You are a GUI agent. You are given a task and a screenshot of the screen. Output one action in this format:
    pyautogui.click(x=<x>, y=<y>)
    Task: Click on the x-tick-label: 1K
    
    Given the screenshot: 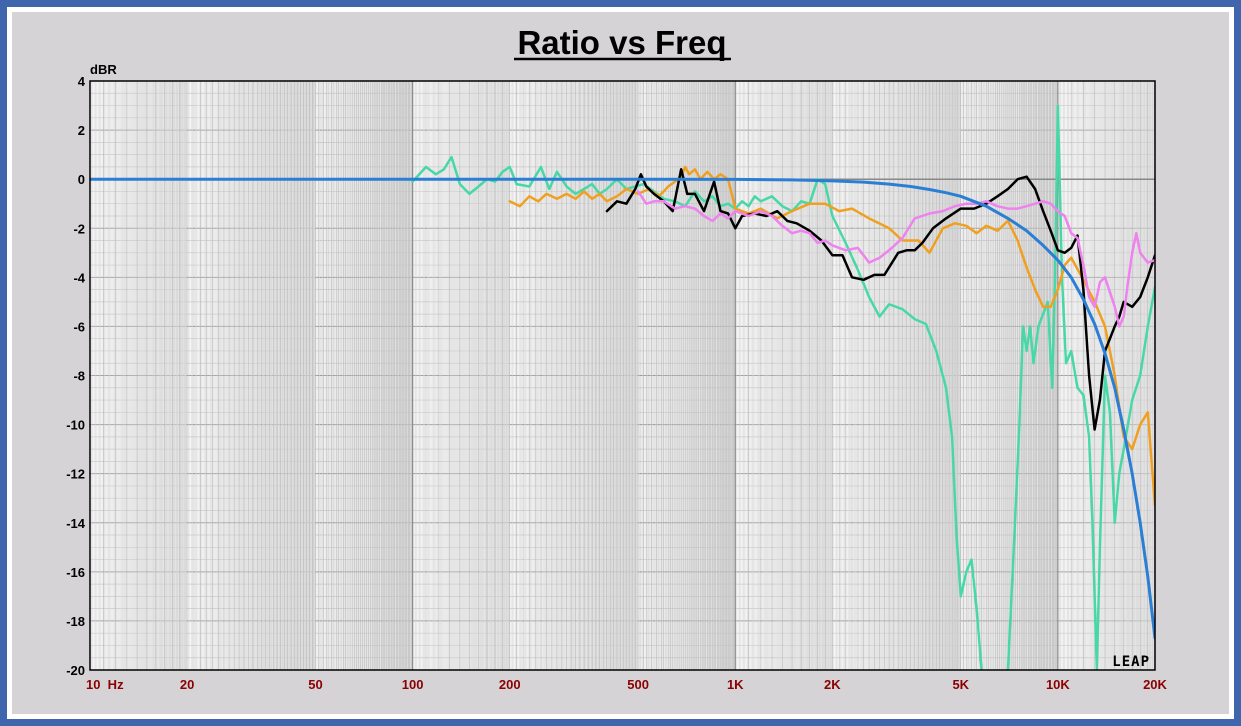 What is the action you would take?
    pyautogui.click(x=735, y=684)
    